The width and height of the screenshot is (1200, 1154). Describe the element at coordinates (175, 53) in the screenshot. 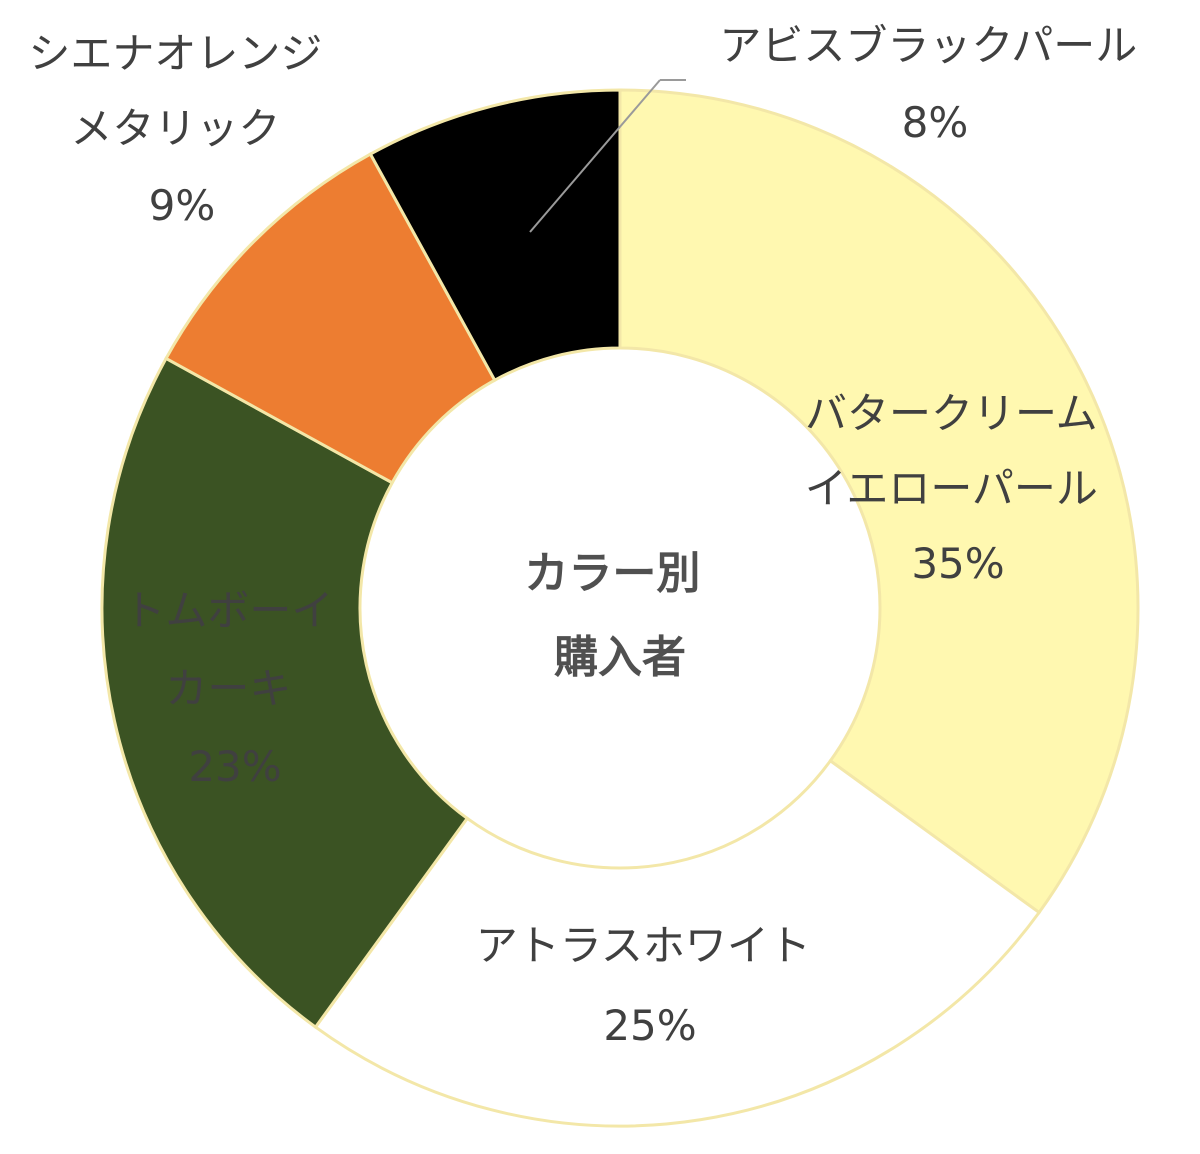

I see `slice-name-line: シエナオレンジ` at that location.